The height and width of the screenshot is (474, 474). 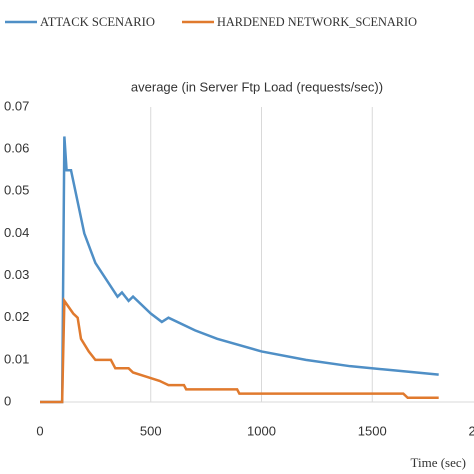 I want to click on x-tick-label: 500, so click(x=151, y=430).